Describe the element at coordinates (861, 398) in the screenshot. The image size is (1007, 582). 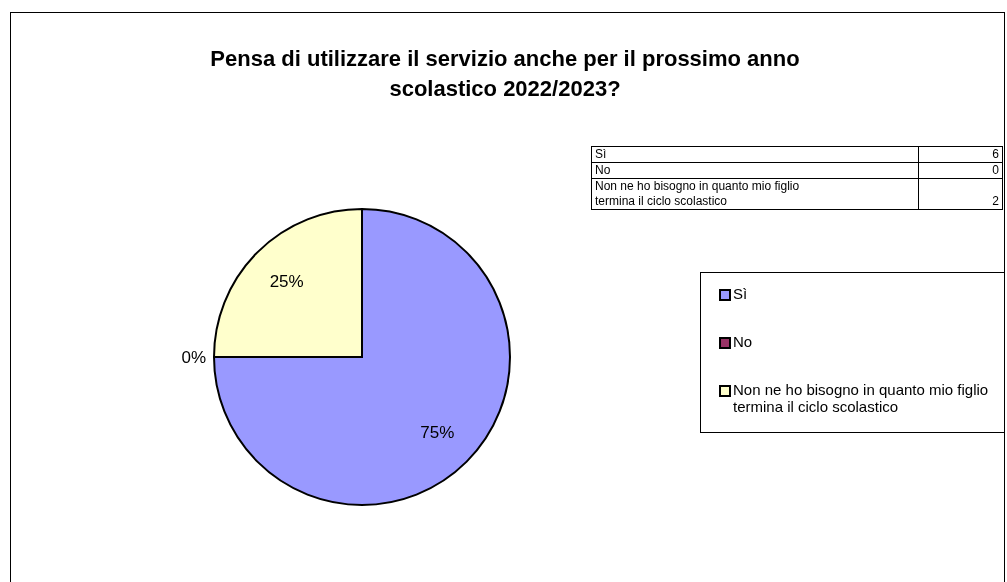
I see `legend-label: Non ne ho bisogno in quanto mio figlio termina il ciclo scolastico` at that location.